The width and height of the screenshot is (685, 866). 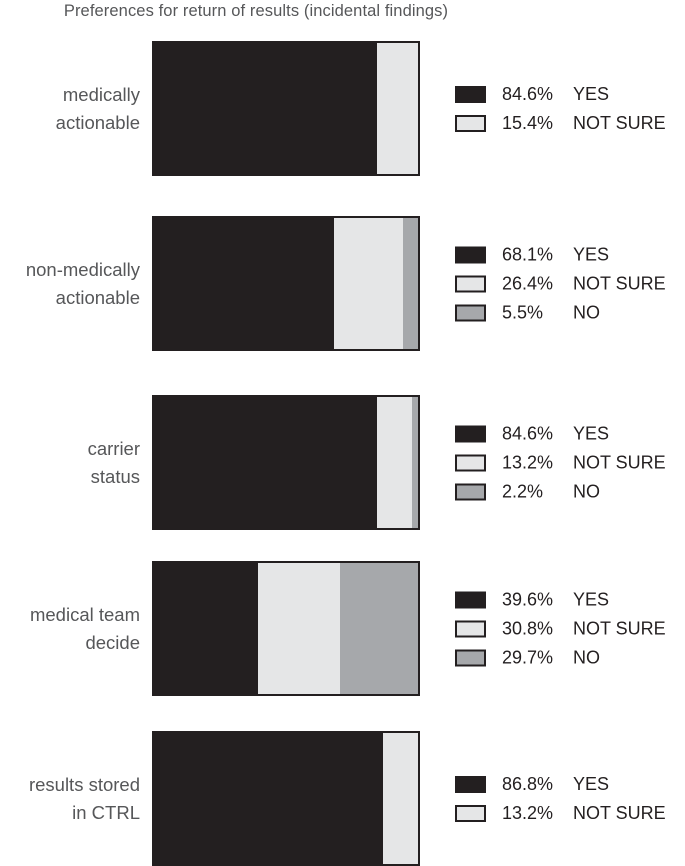 I want to click on bar-legend: 84.6% YES 13.2% NOT SURE 2.2% NO, so click(x=560, y=462).